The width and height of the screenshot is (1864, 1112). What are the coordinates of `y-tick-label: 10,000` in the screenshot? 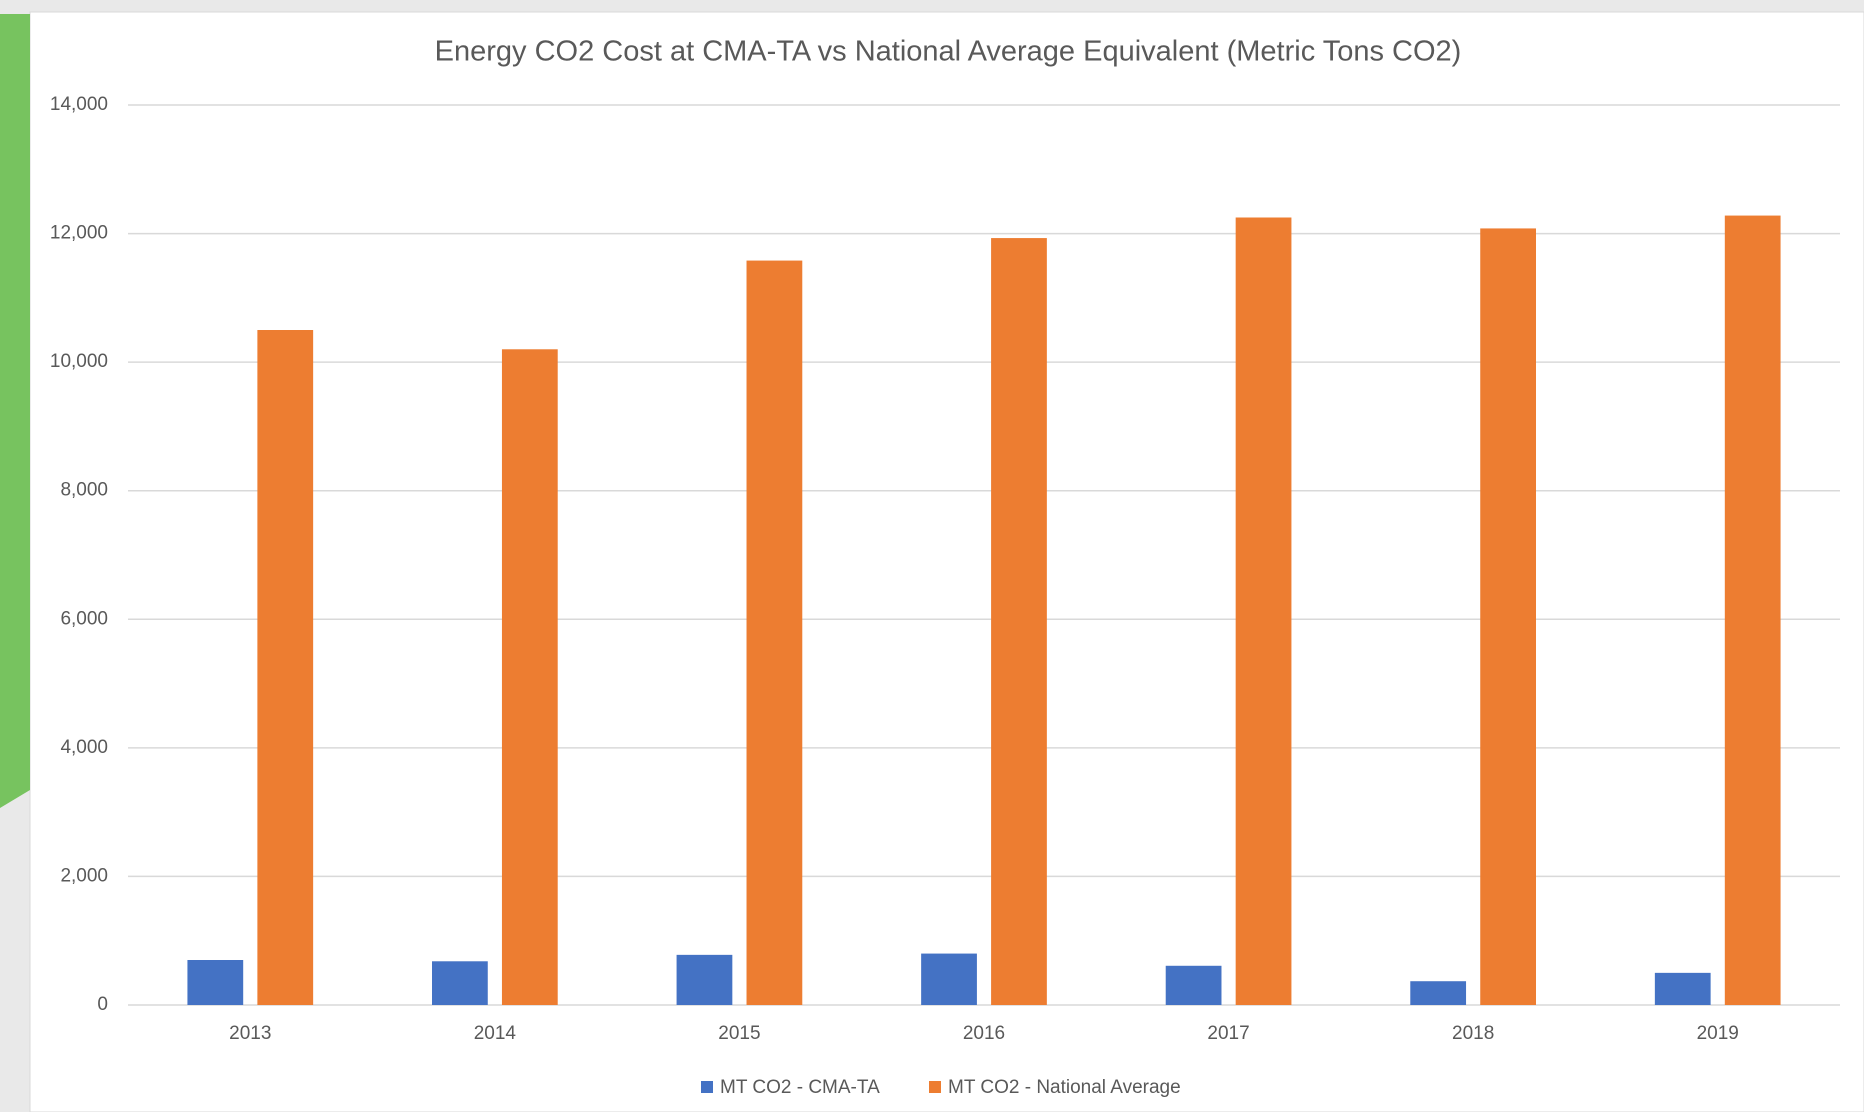 It's located at (79, 361).